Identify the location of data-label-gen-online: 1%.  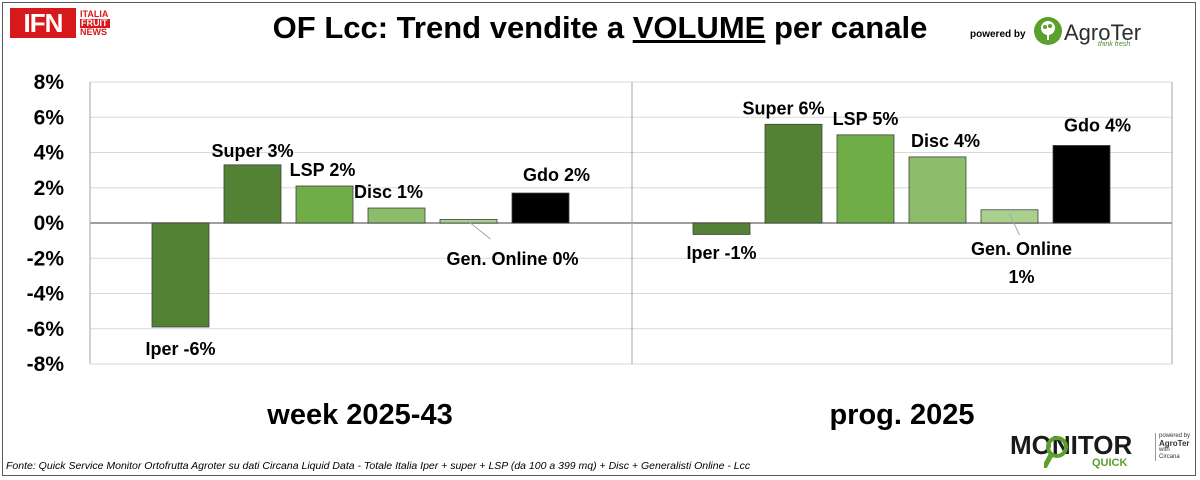
(1021, 277).